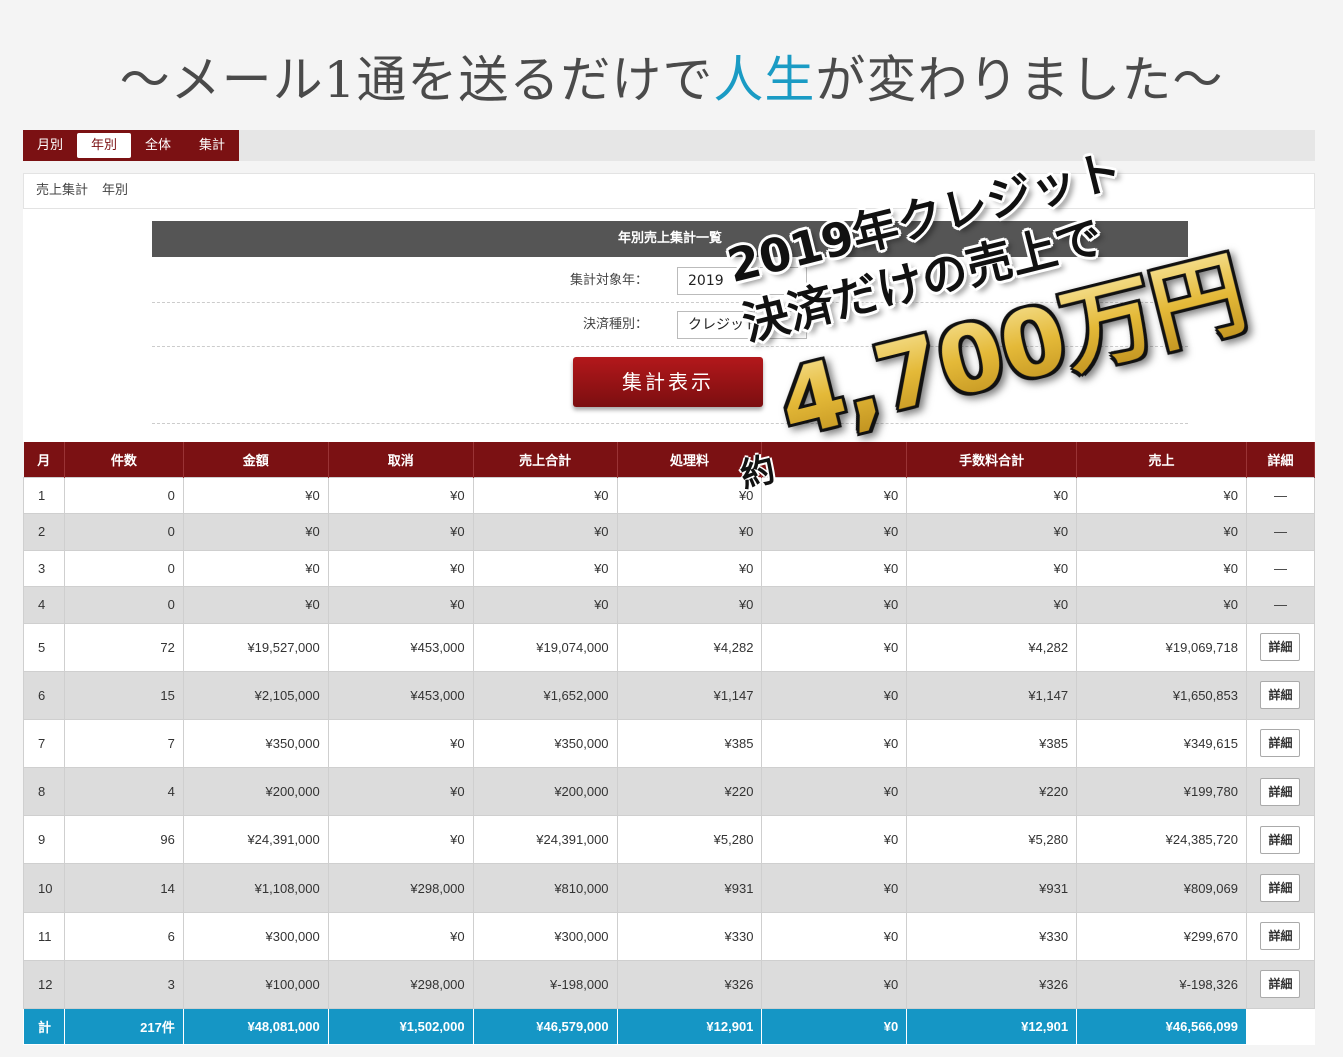  Describe the element at coordinates (211, 145) in the screenshot. I see `tab-summary: 集計` at that location.